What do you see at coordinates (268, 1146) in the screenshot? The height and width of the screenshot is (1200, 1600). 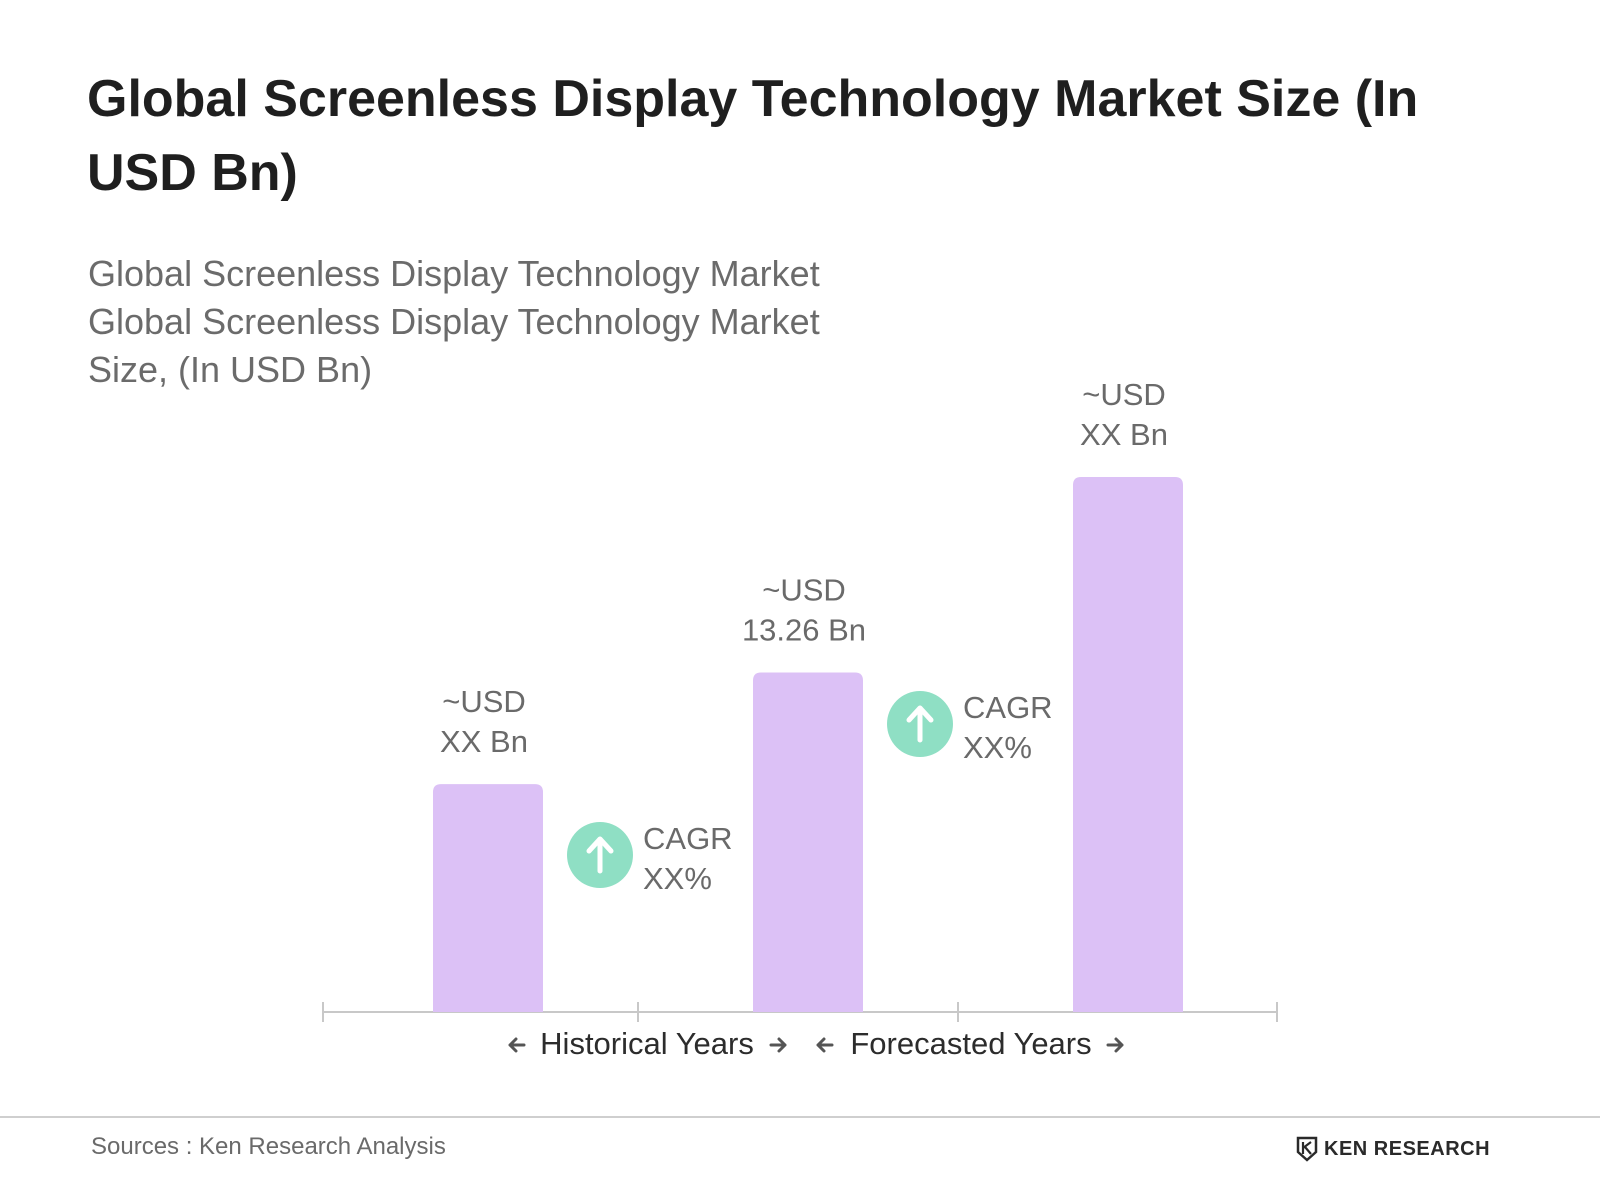 I see `source-note: Sources : Ken Research Analysis` at bounding box center [268, 1146].